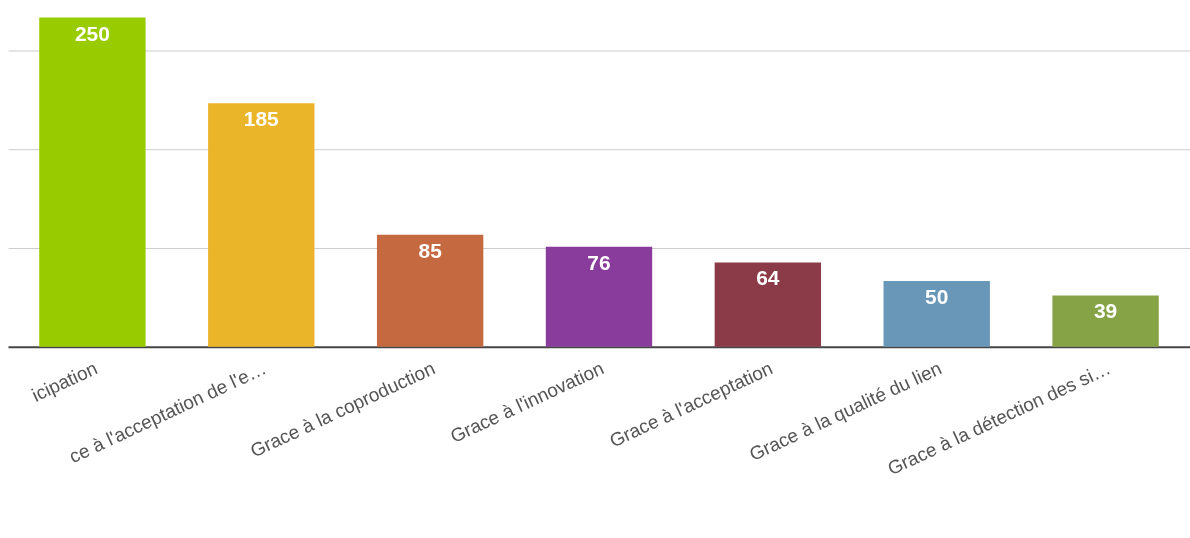 The height and width of the screenshot is (538, 1190). Describe the element at coordinates (261, 119) in the screenshot. I see `data-label: 185` at that location.